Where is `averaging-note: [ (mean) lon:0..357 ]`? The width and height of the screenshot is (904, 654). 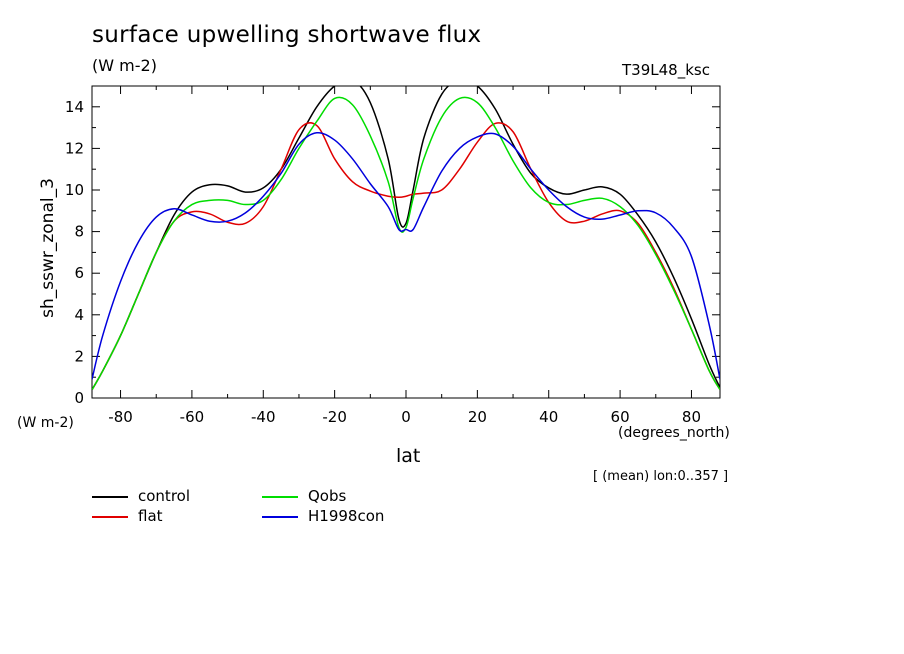 averaging-note: [ (mean) lon:0..357 ] is located at coordinates (661, 476).